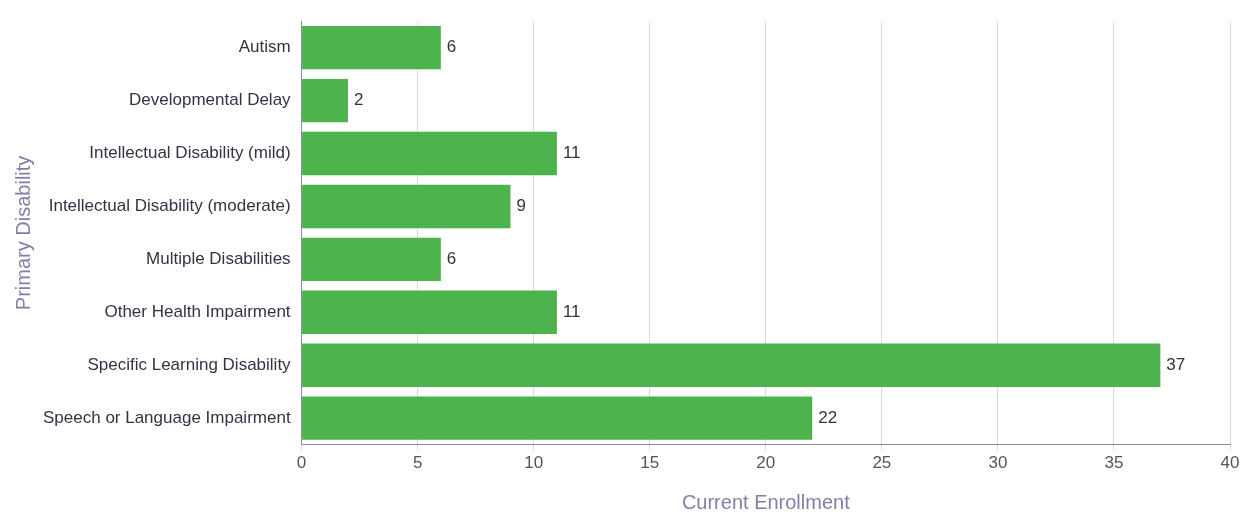 Image resolution: width=1254 pixels, height=527 pixels. Describe the element at coordinates (998, 463) in the screenshot. I see `x-tick-label: 30` at that location.